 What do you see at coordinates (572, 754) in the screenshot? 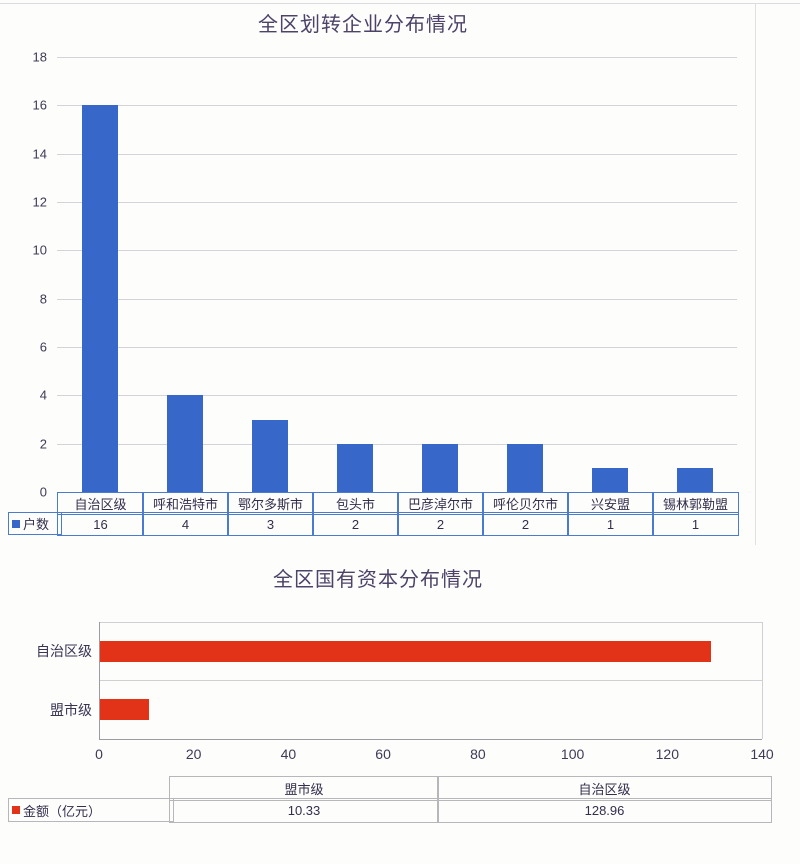
I see `x-axis-tick-label: 100` at bounding box center [572, 754].